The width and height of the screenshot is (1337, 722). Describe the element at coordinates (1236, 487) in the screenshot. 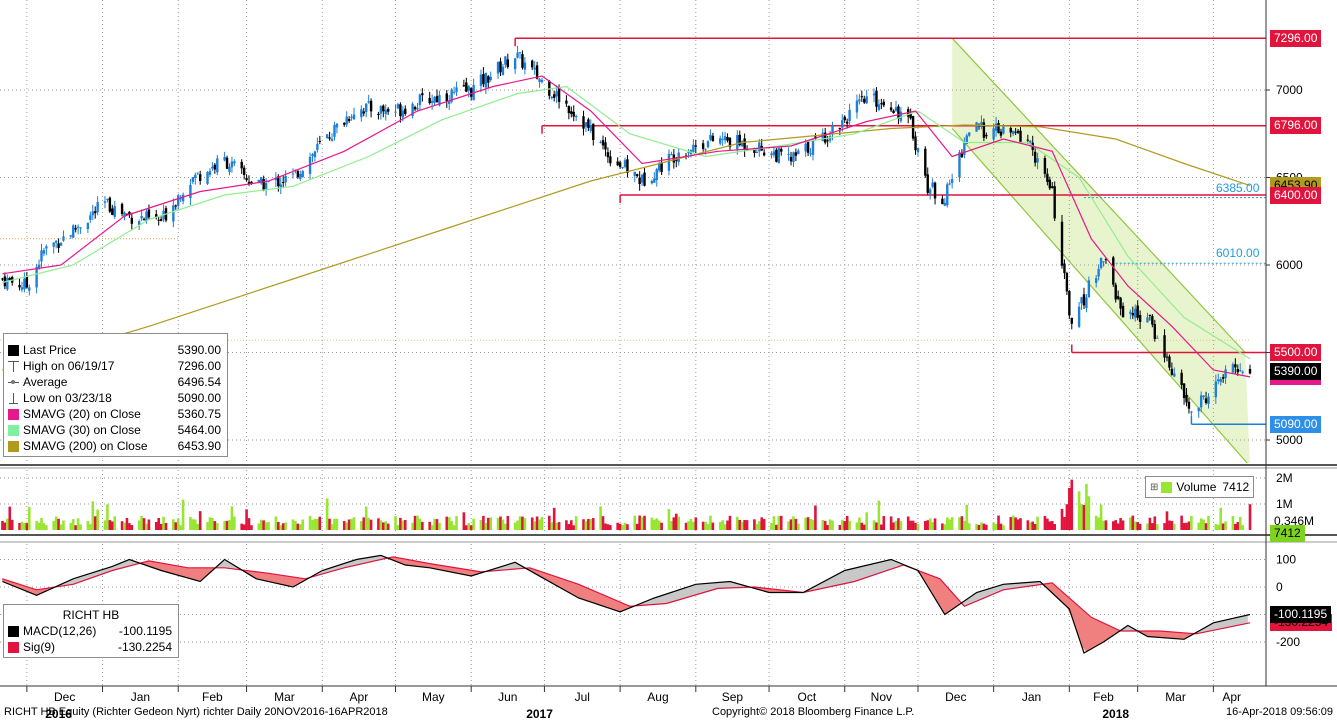

I see `volume-legend-value: 7412` at that location.